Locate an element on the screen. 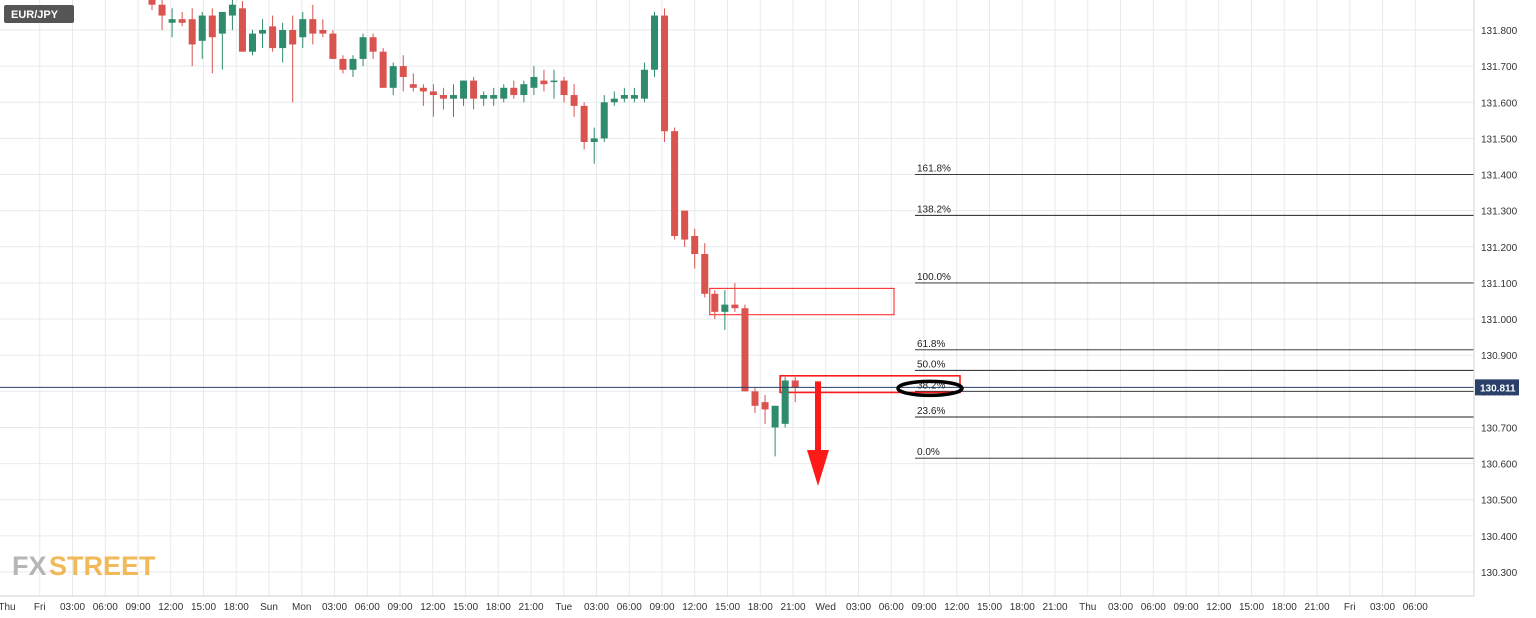 This screenshot has height=618, width=1536. price-tick-label: 131.600 is located at coordinates (1499, 103).